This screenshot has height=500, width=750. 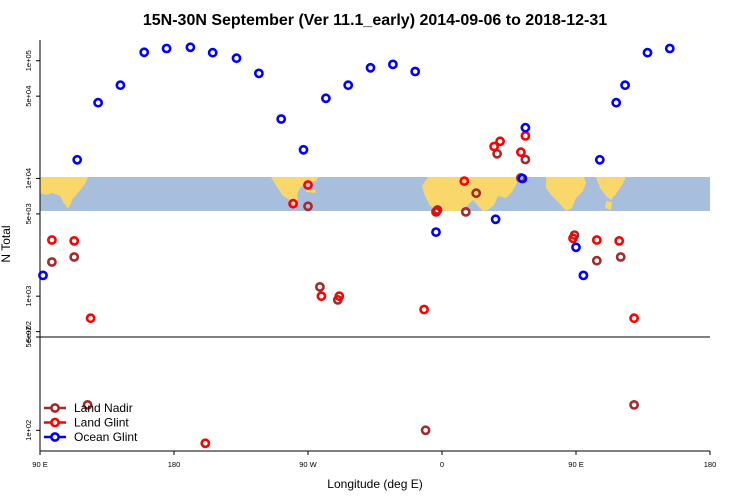 I want to click on map-land-asia, so click(x=64, y=191).